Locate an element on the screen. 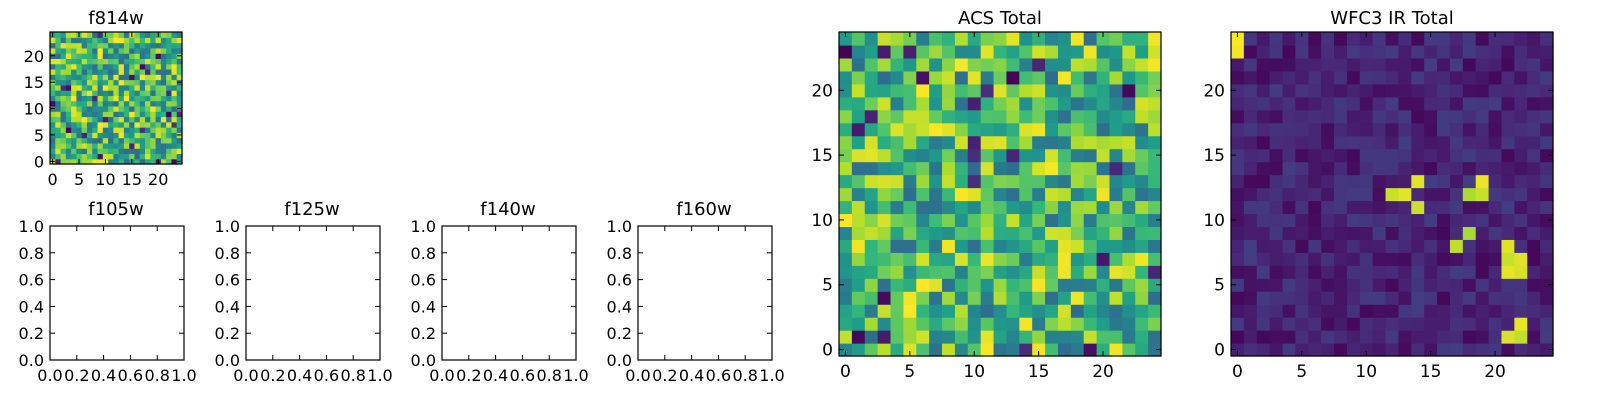 This screenshot has height=400, width=1600. y-tick-label: 5 is located at coordinates (1219, 286).